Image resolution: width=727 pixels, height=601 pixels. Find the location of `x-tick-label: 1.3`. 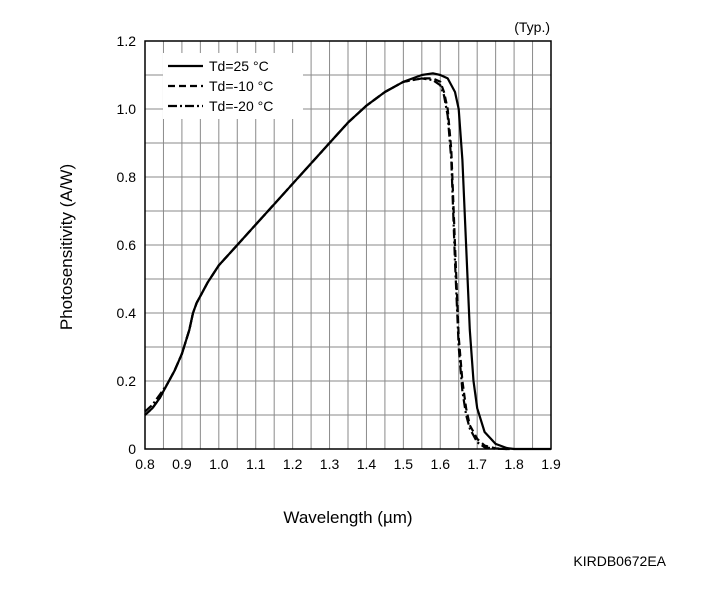

x-tick-label: 1.3 is located at coordinates (330, 464).